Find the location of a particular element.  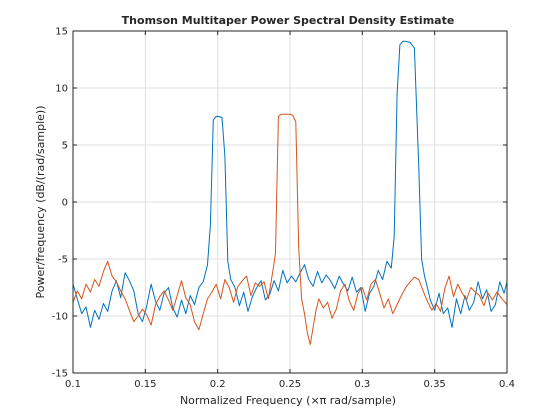

y-tick-label: 0 is located at coordinates (65, 203).